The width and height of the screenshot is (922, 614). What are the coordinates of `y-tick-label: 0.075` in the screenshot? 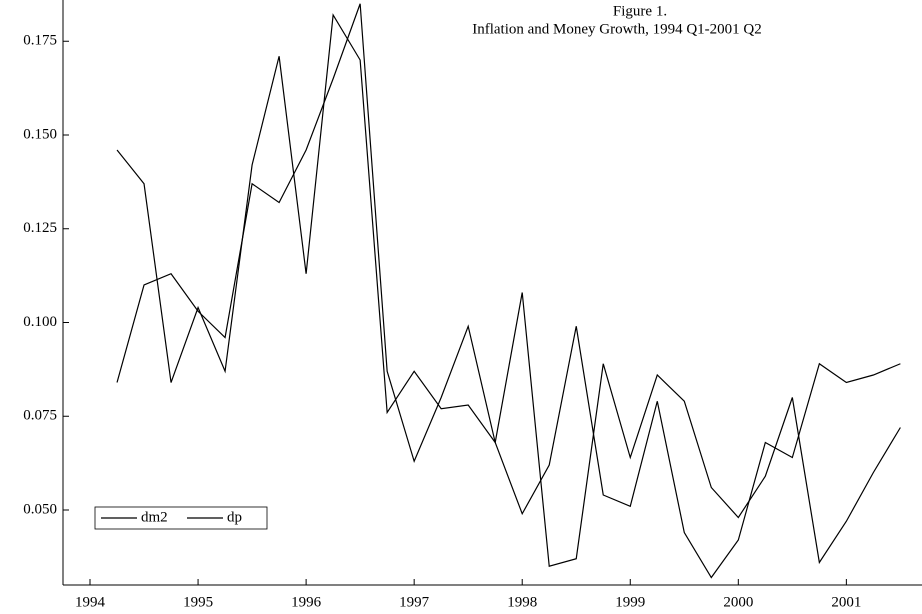 It's located at (40, 416).